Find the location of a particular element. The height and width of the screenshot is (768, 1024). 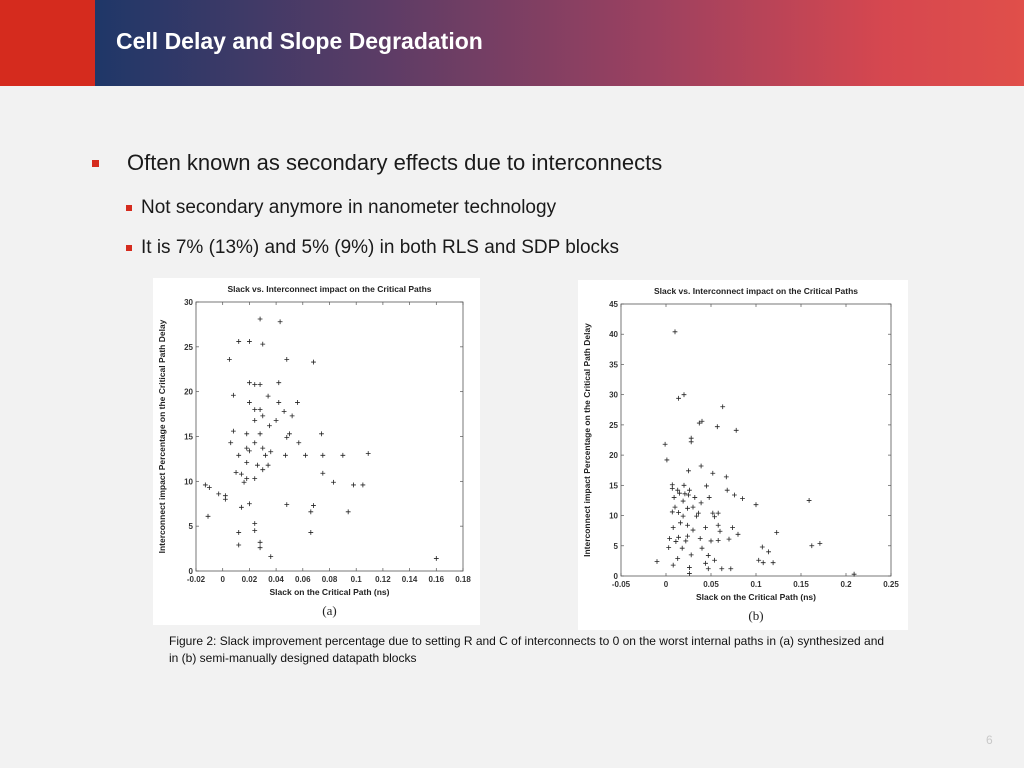

x-tick-label: 0.08 is located at coordinates (330, 579).